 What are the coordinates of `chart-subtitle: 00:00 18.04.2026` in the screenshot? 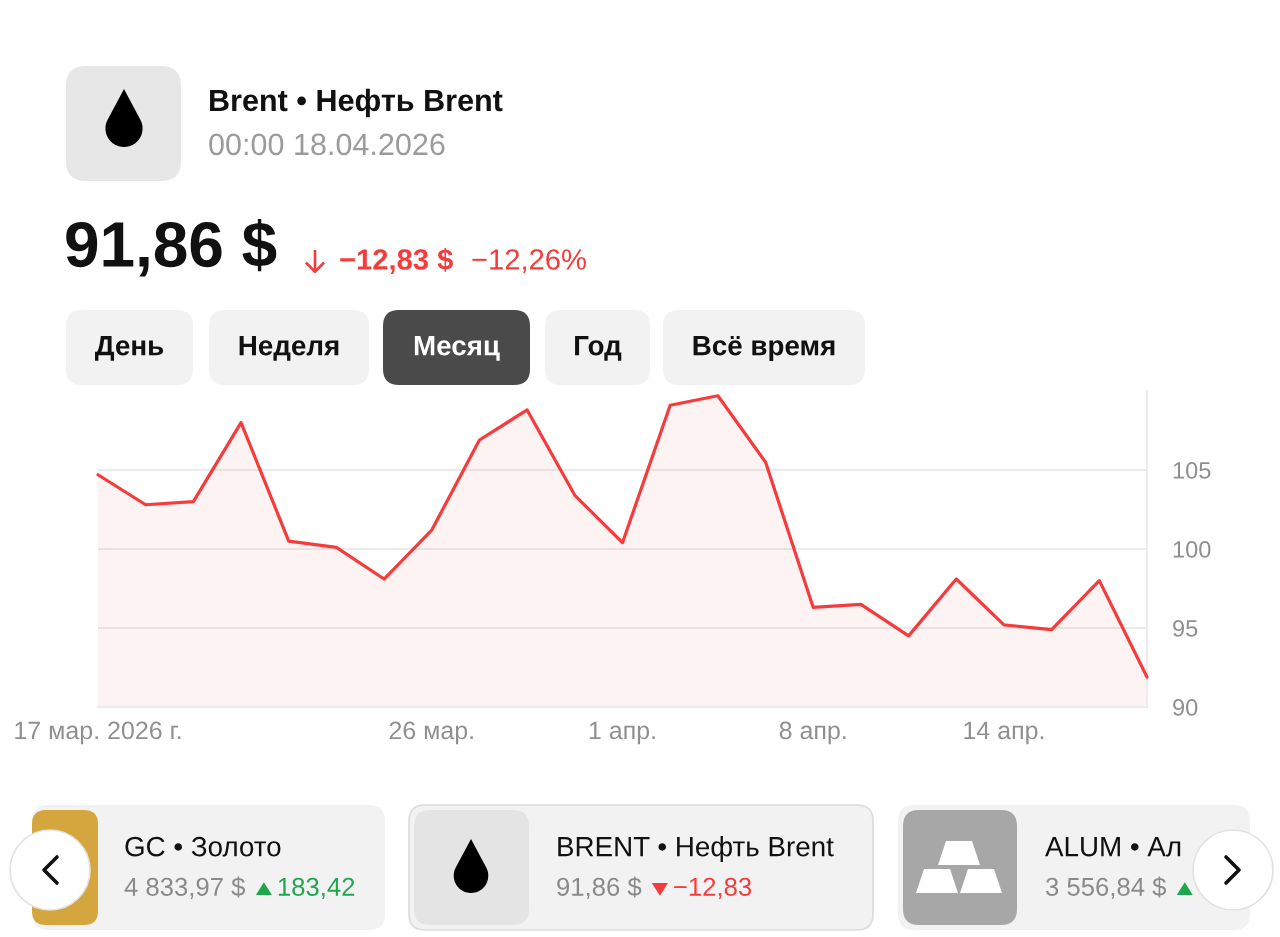 It's located at (327, 144).